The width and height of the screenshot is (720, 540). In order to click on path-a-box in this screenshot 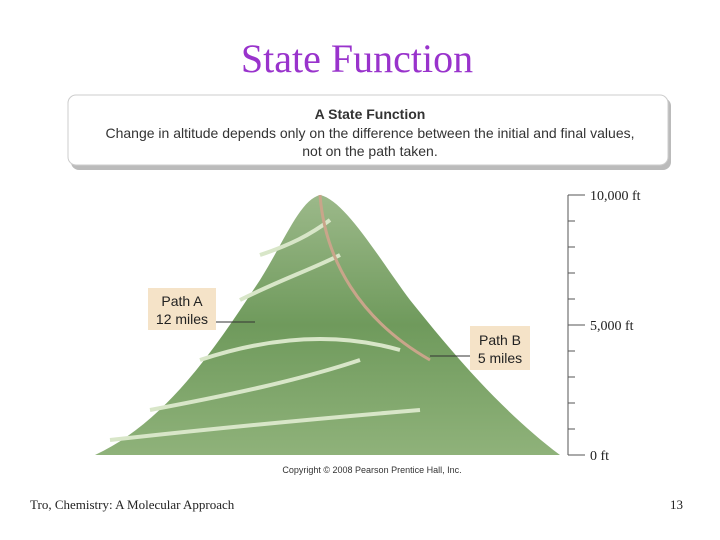, I will do `click(182, 309)`.